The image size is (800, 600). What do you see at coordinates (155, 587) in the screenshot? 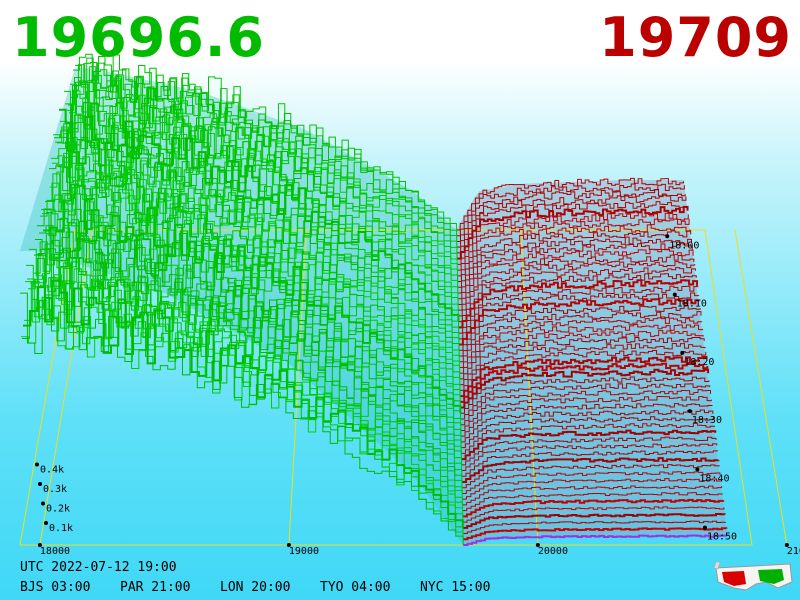
I see `tz-par: PAR 21:00` at bounding box center [155, 587].